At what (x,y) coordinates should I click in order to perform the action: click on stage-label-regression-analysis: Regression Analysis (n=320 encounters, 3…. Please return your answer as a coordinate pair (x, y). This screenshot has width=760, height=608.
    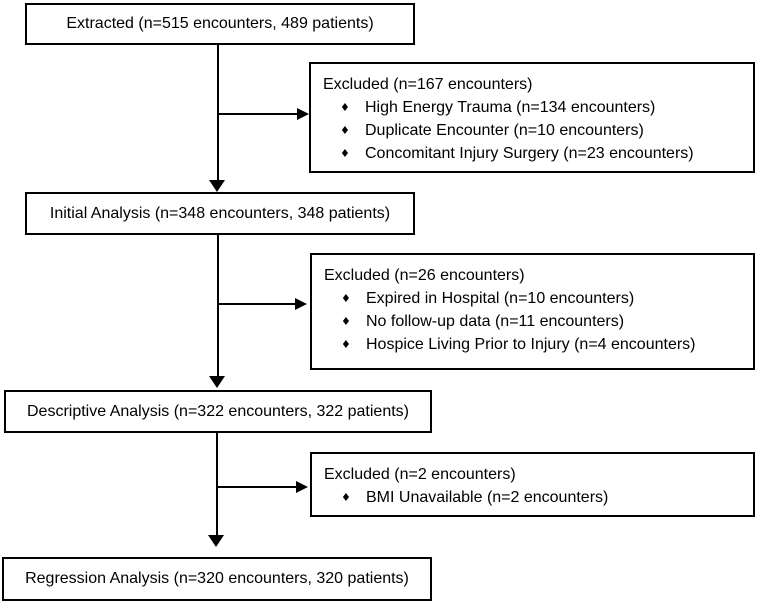
    Looking at the image, I should click on (217, 579).